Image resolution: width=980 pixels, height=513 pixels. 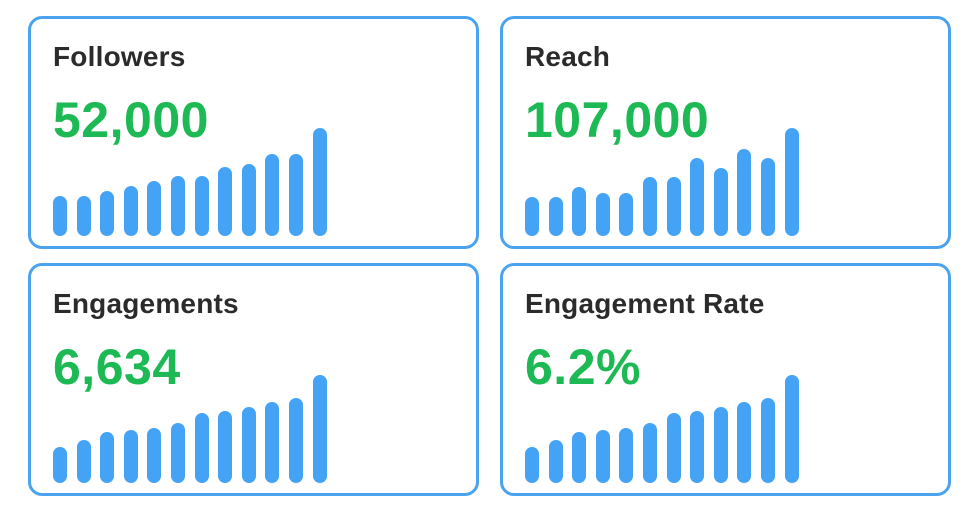 What do you see at coordinates (583, 367) in the screenshot?
I see `card-value: 6.2%` at bounding box center [583, 367].